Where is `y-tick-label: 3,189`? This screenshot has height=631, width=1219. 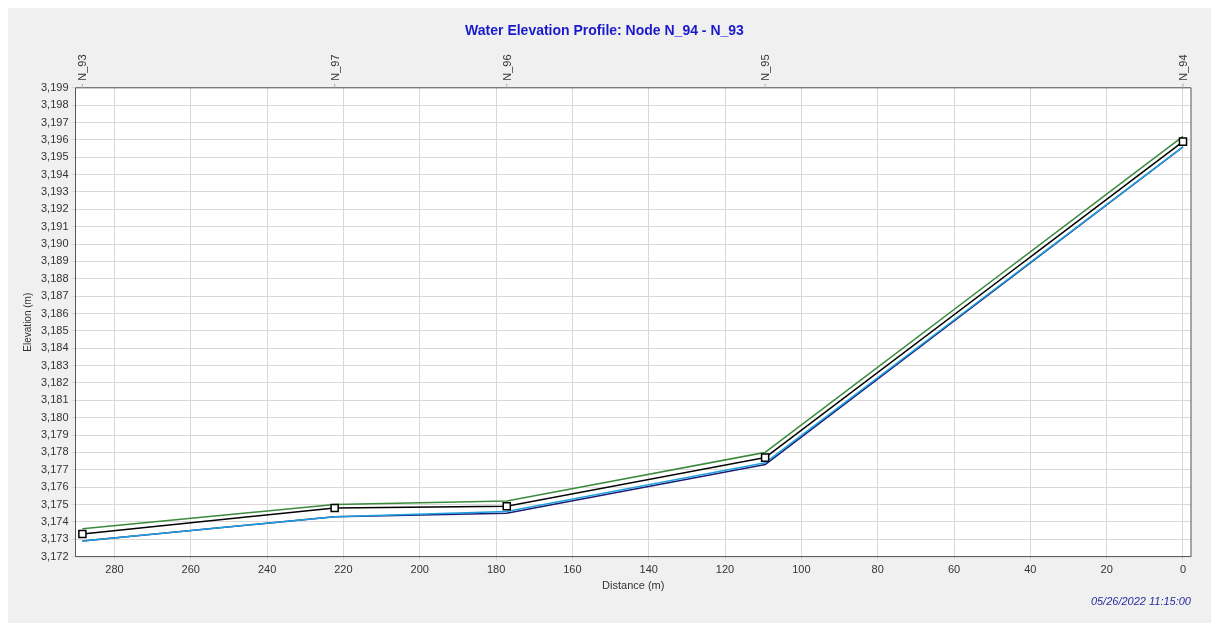 y-tick-label: 3,189 is located at coordinates (55, 260).